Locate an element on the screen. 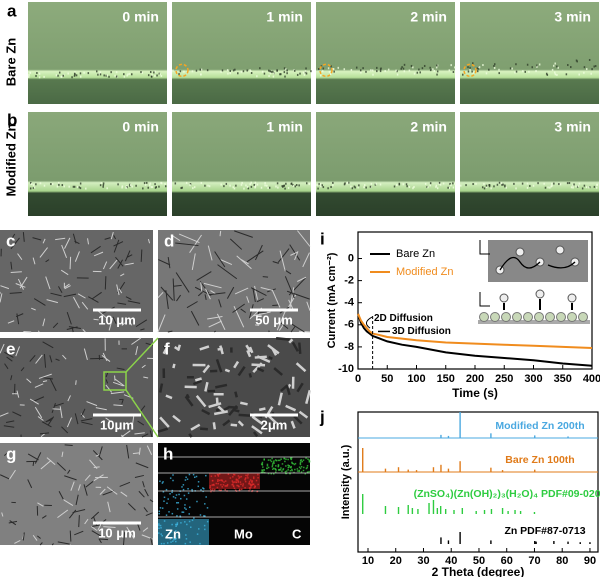  x-tick-label: 0 is located at coordinates (358, 379).